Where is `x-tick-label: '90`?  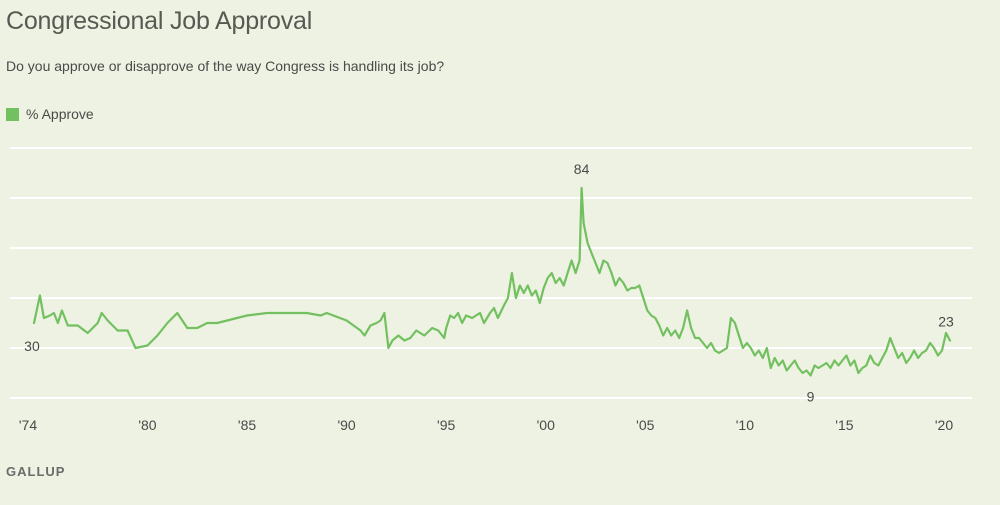
x-tick-label: '90 is located at coordinates (346, 425).